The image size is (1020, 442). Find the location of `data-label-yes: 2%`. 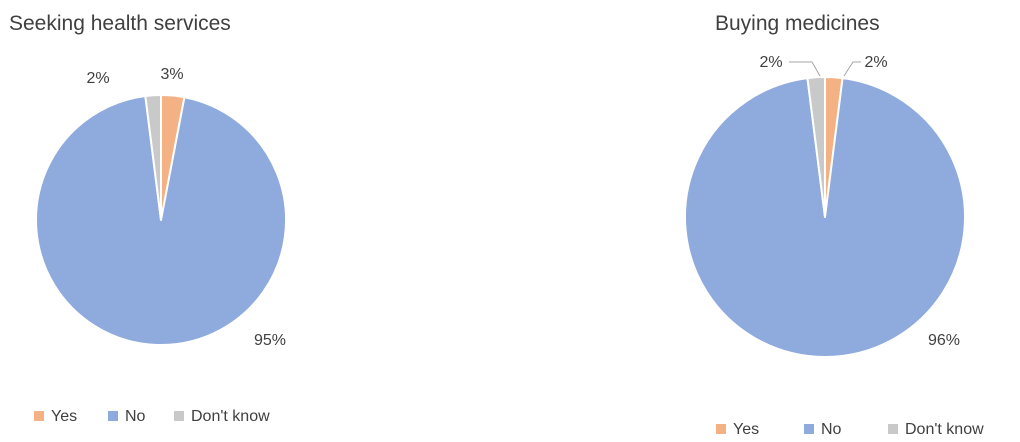

data-label-yes: 2% is located at coordinates (875, 62).